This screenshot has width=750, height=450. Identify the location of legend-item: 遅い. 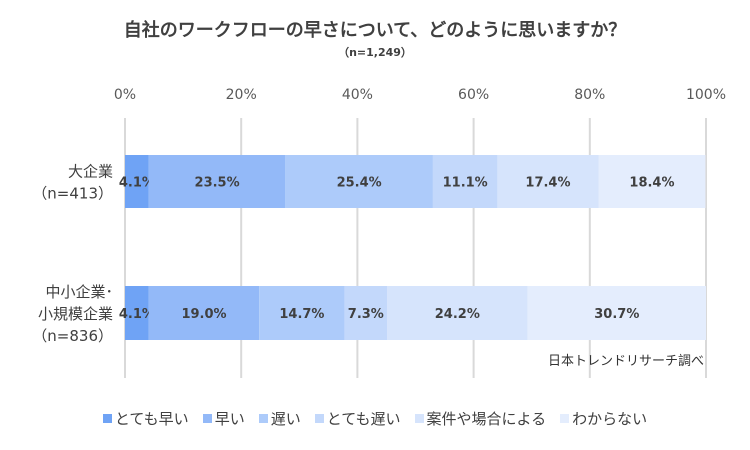
(279, 418).